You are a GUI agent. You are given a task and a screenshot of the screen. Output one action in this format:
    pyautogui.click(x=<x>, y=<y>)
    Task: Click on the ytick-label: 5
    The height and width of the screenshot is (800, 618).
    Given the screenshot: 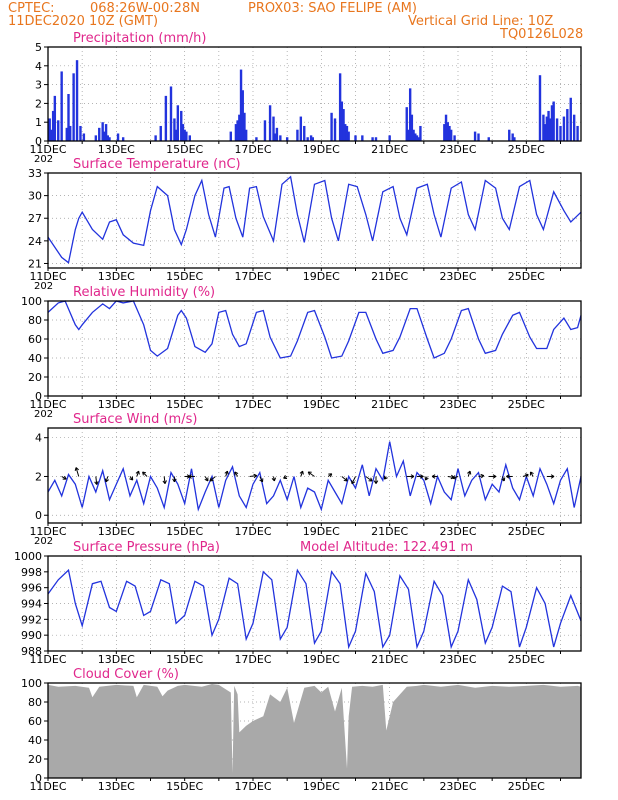 What is the action you would take?
    pyautogui.click(x=38, y=47)
    